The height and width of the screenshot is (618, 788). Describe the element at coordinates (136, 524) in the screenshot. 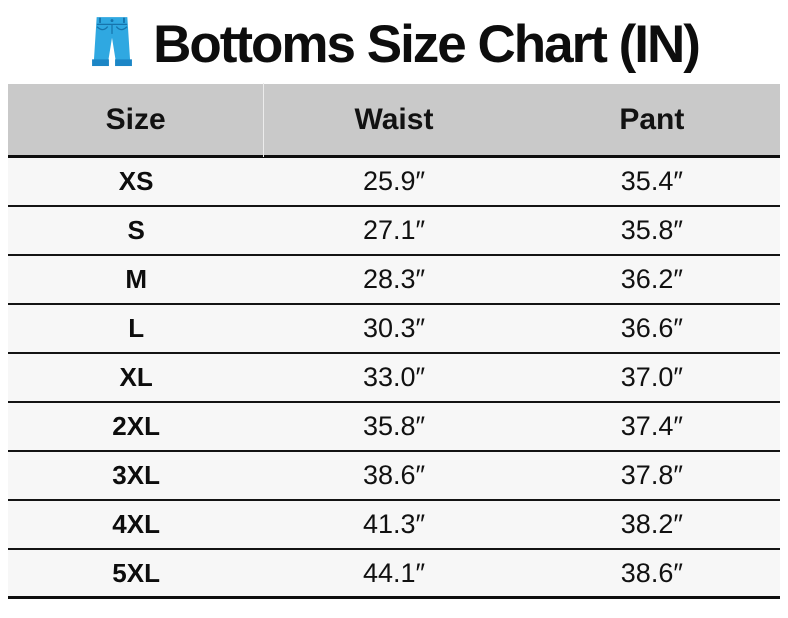

I see `size-cell: 4XL` at that location.